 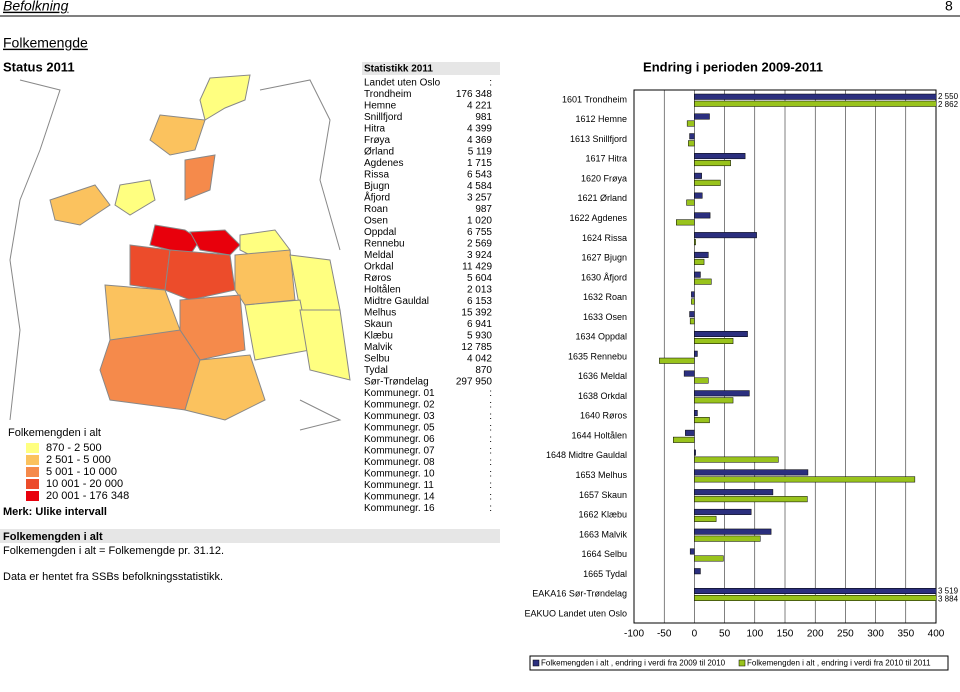 What do you see at coordinates (479, 106) in the screenshot?
I see `table-cell: 4 221` at bounding box center [479, 106].